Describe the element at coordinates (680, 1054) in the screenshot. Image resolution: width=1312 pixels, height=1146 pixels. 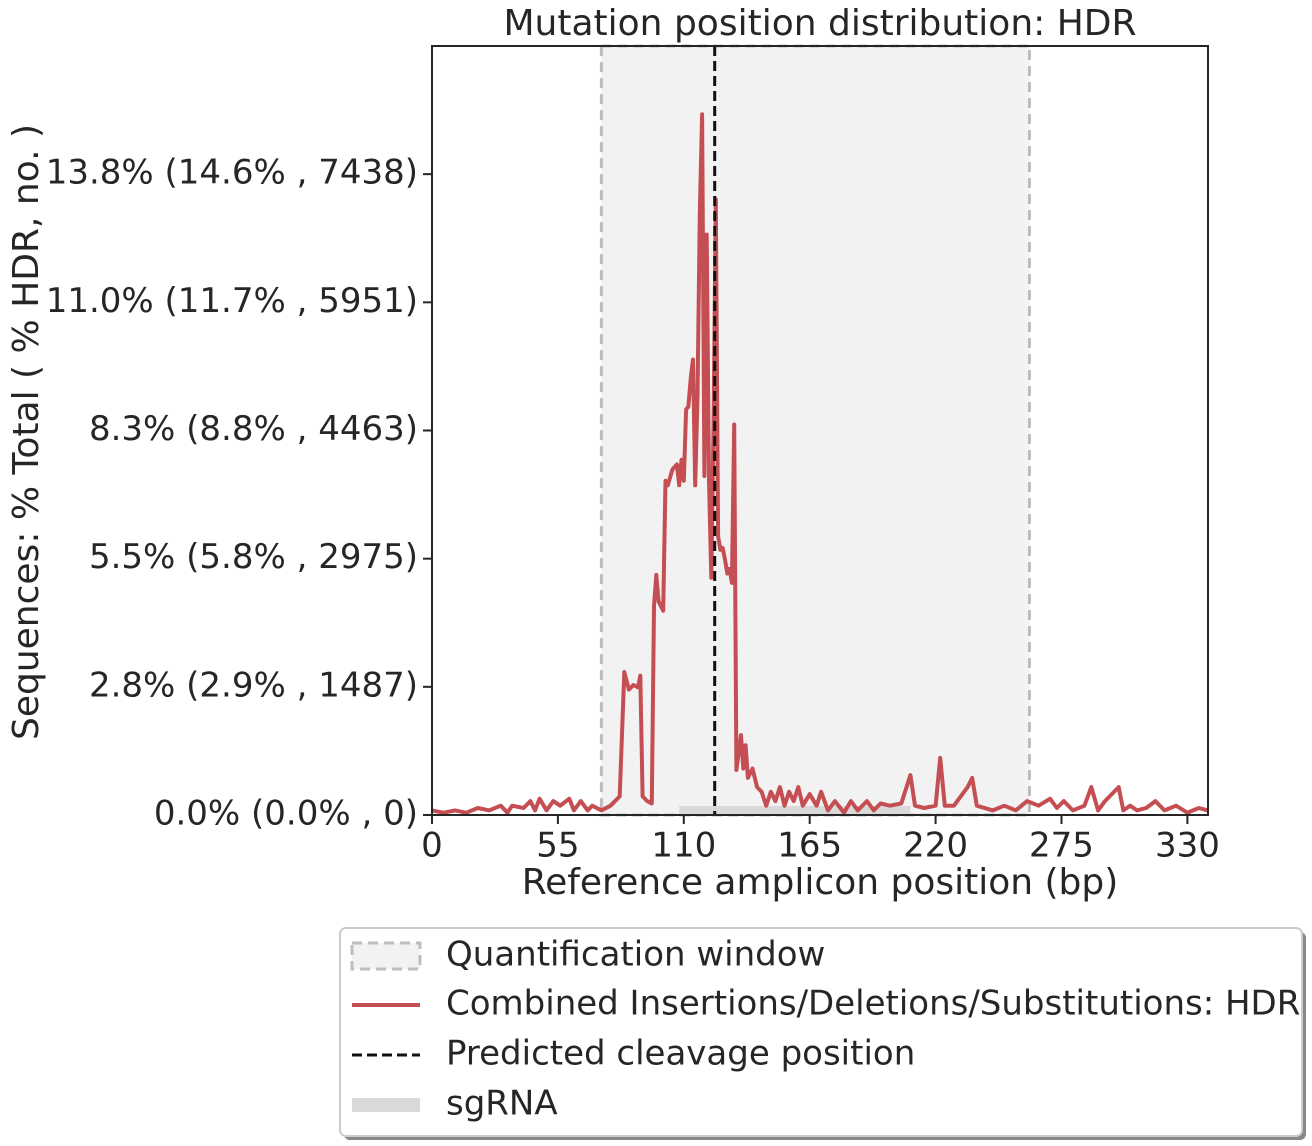
I see `legend-label: Predicted cleavage position` at that location.